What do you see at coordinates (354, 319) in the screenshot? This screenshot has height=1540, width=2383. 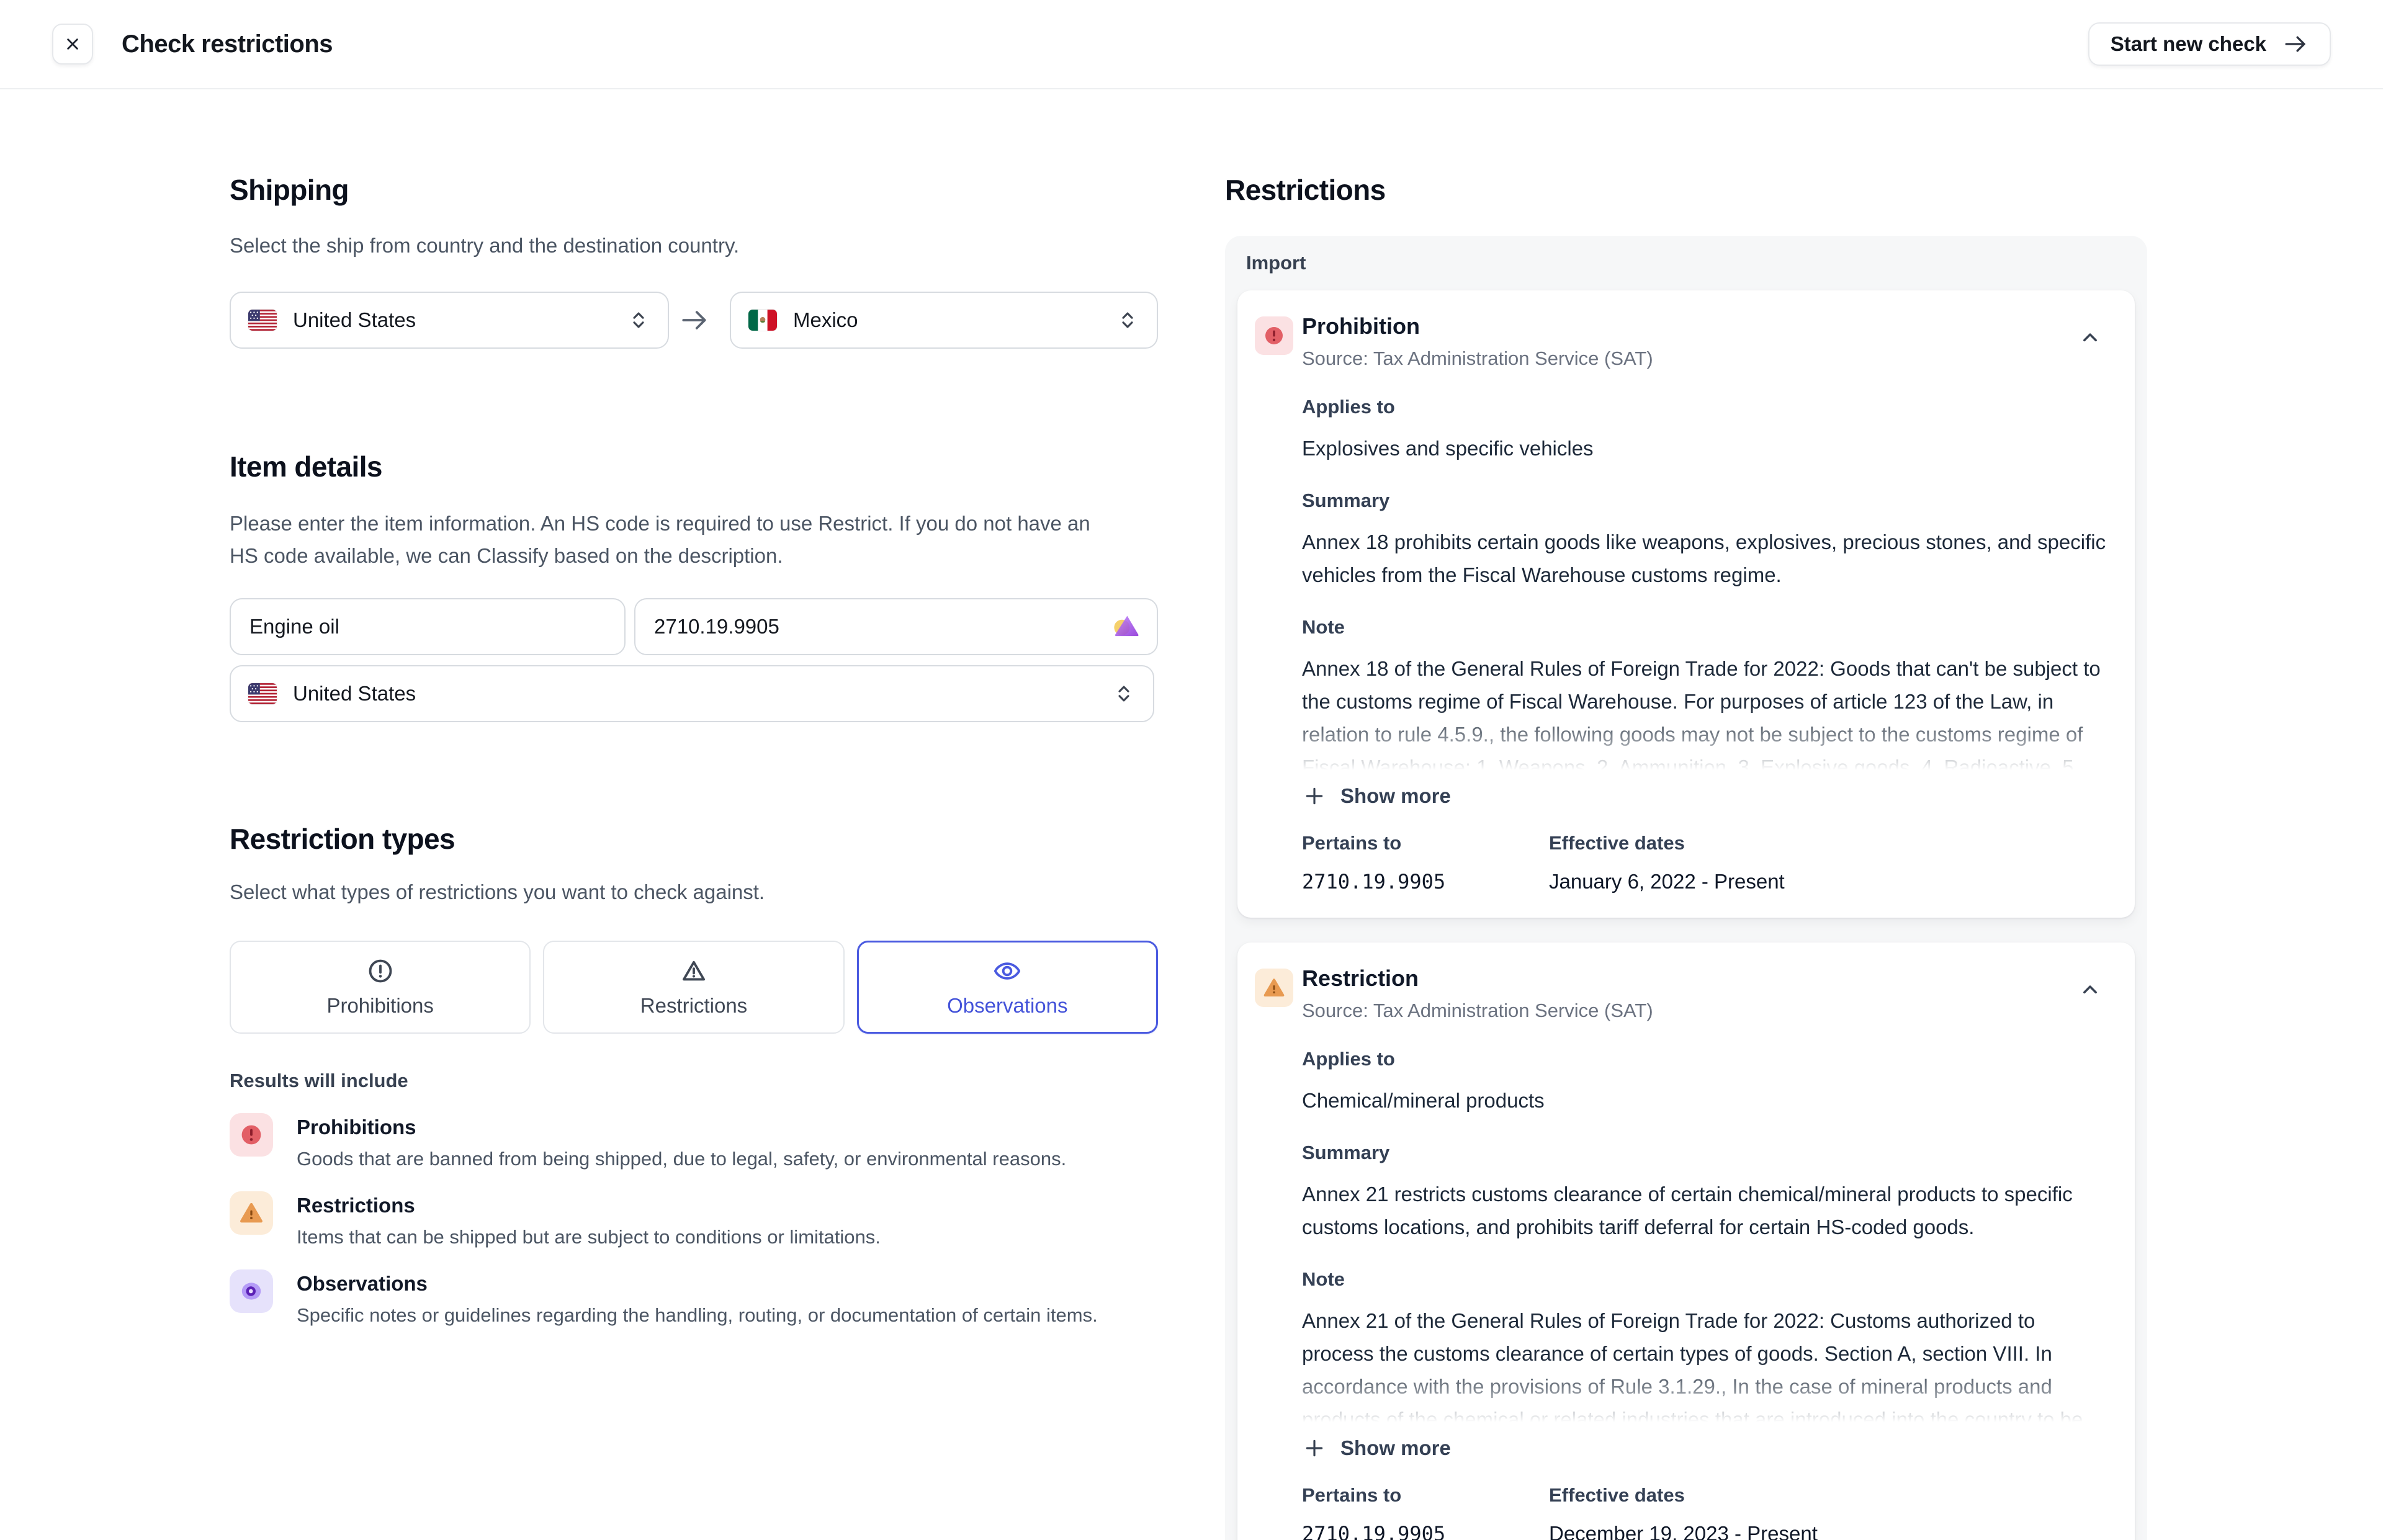 I see `ship-from-value: United States` at bounding box center [354, 319].